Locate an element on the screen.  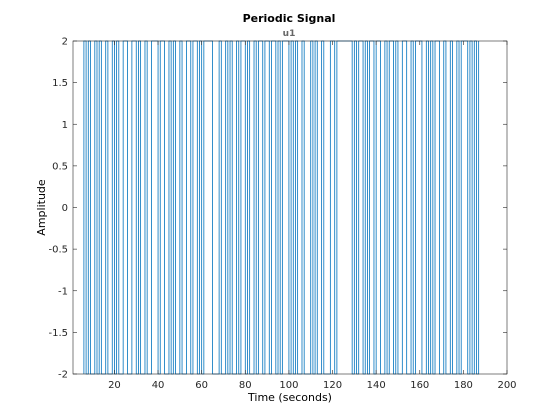
x-tick-label: 60 is located at coordinates (201, 385).